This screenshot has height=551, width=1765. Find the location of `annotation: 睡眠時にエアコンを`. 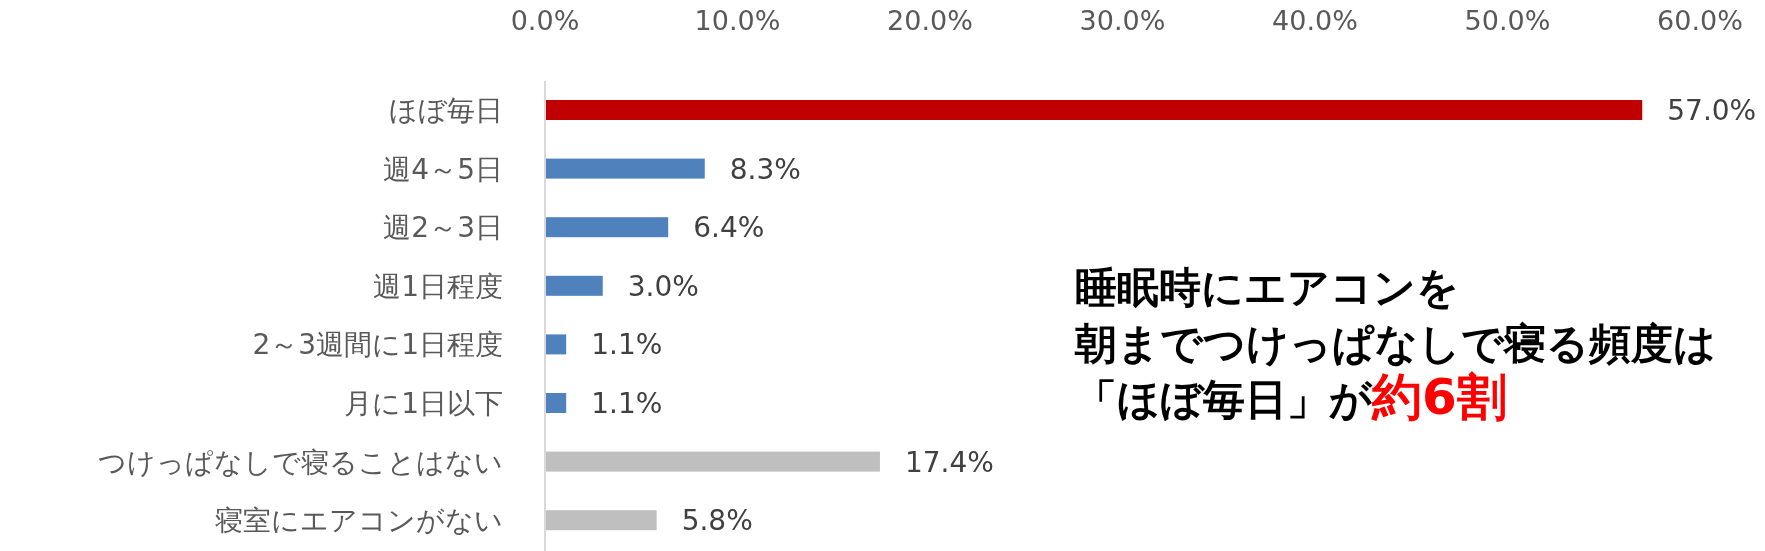

annotation: 睡眠時にエアコンを is located at coordinates (1267, 287).